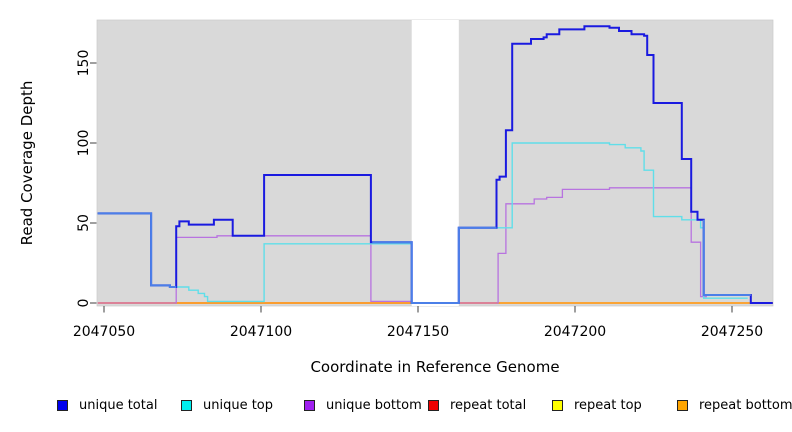 The width and height of the screenshot is (792, 432). What do you see at coordinates (84, 143) in the screenshot?
I see `y-tick-label: 100` at bounding box center [84, 143].